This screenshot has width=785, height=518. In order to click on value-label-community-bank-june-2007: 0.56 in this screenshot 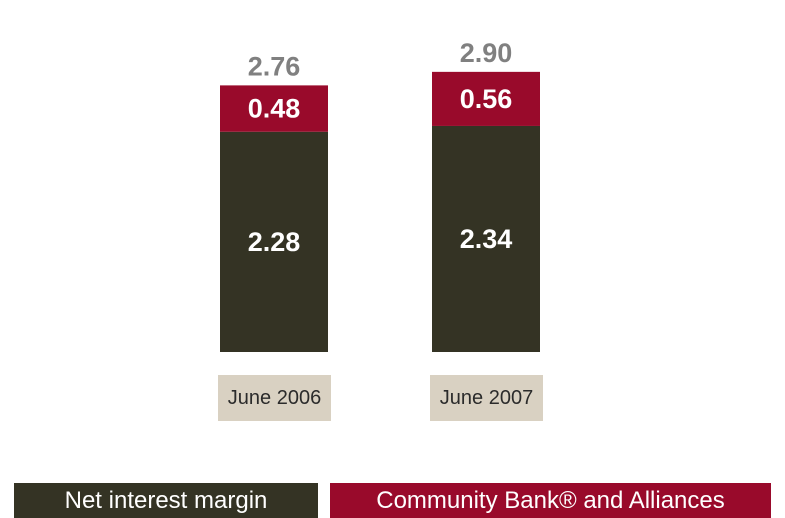, I will do `click(486, 99)`.